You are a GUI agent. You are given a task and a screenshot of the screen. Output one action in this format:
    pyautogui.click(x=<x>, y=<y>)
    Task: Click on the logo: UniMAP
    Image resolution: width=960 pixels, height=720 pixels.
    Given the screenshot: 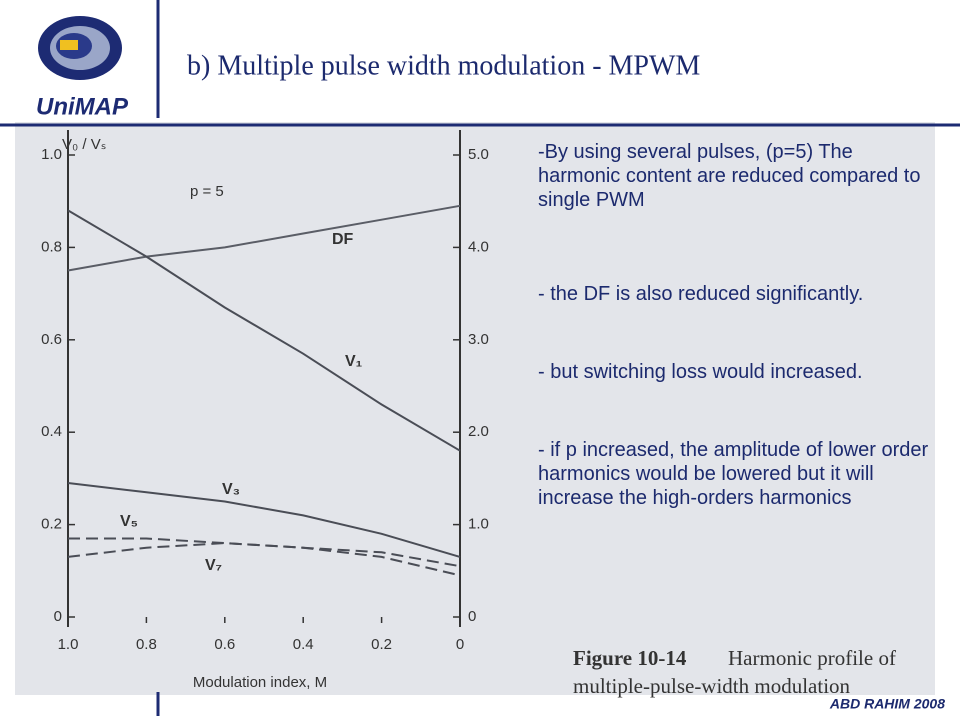 What is the action you would take?
    pyautogui.click(x=82, y=68)
    